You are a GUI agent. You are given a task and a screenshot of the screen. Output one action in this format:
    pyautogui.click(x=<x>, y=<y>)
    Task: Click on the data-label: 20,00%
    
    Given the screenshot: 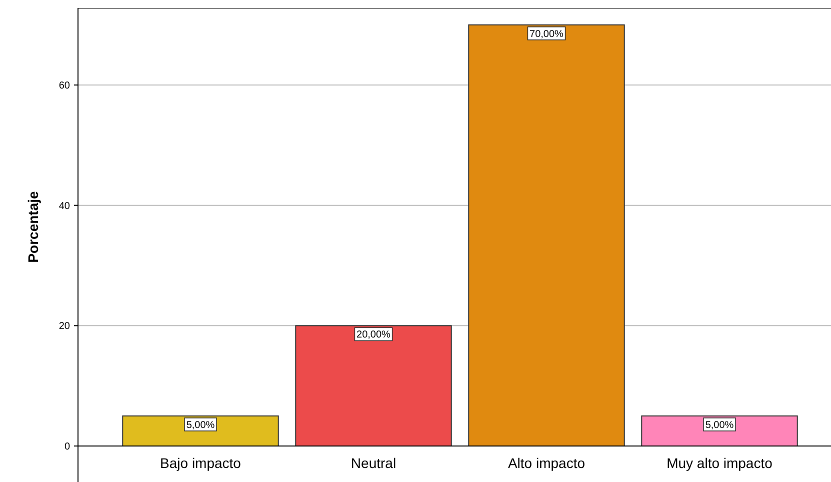 What is the action you would take?
    pyautogui.click(x=373, y=335)
    